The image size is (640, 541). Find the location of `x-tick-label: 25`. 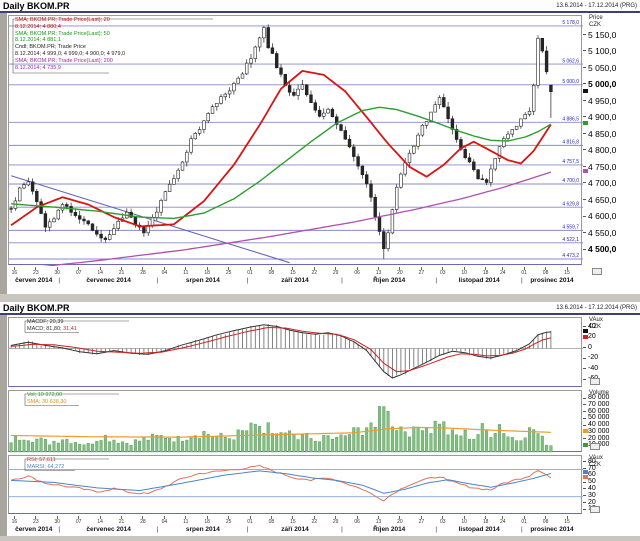

x-tick-label: 25 is located at coordinates (228, 522).